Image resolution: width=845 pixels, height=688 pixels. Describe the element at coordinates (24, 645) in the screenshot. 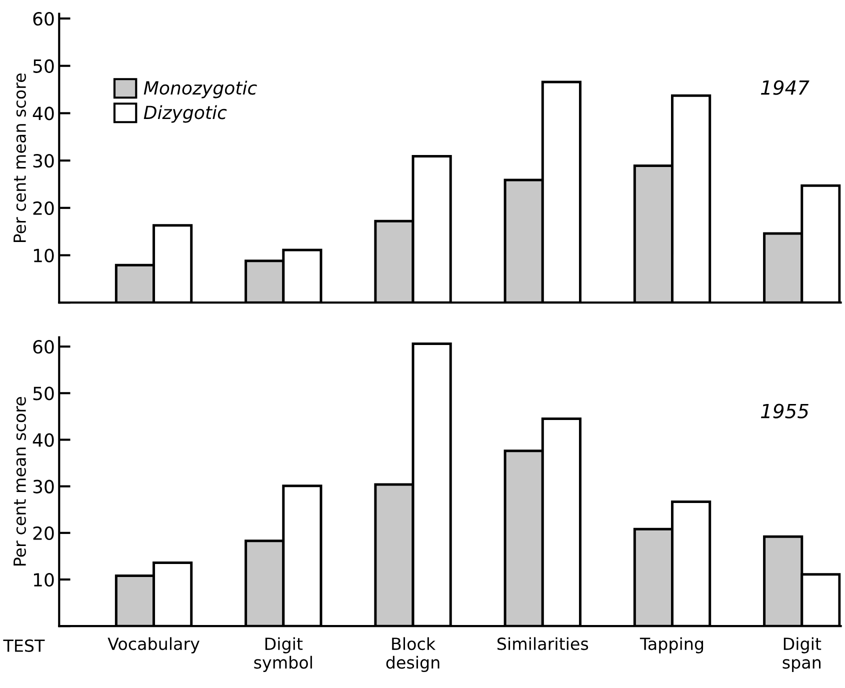

I see `x-axis-title: TEST` at that location.